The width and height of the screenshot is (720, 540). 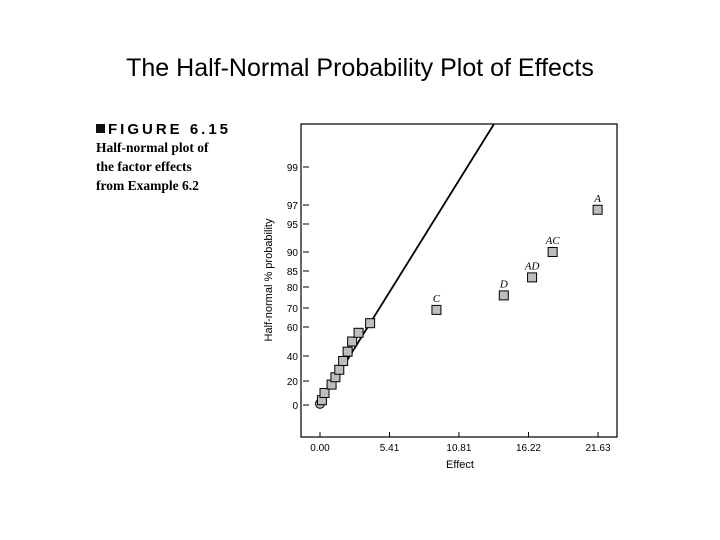 I want to click on figure-label-row: FIGURE 6.15, so click(x=181, y=129).